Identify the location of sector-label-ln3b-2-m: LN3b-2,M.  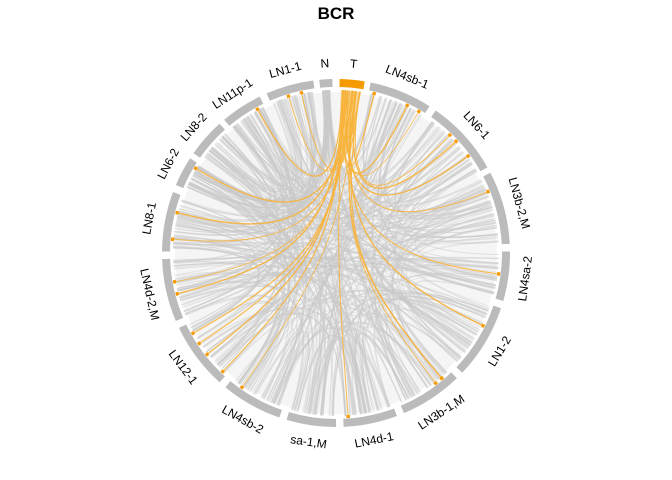
(519, 203).